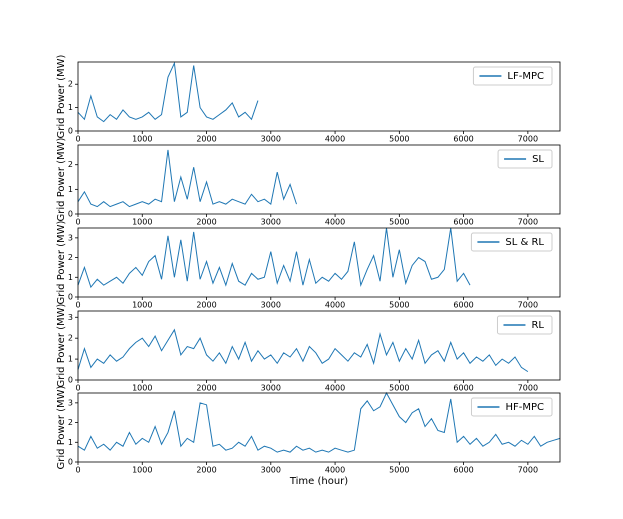  What do you see at coordinates (538, 159) in the screenshot?
I see `legend-label: SL` at bounding box center [538, 159].